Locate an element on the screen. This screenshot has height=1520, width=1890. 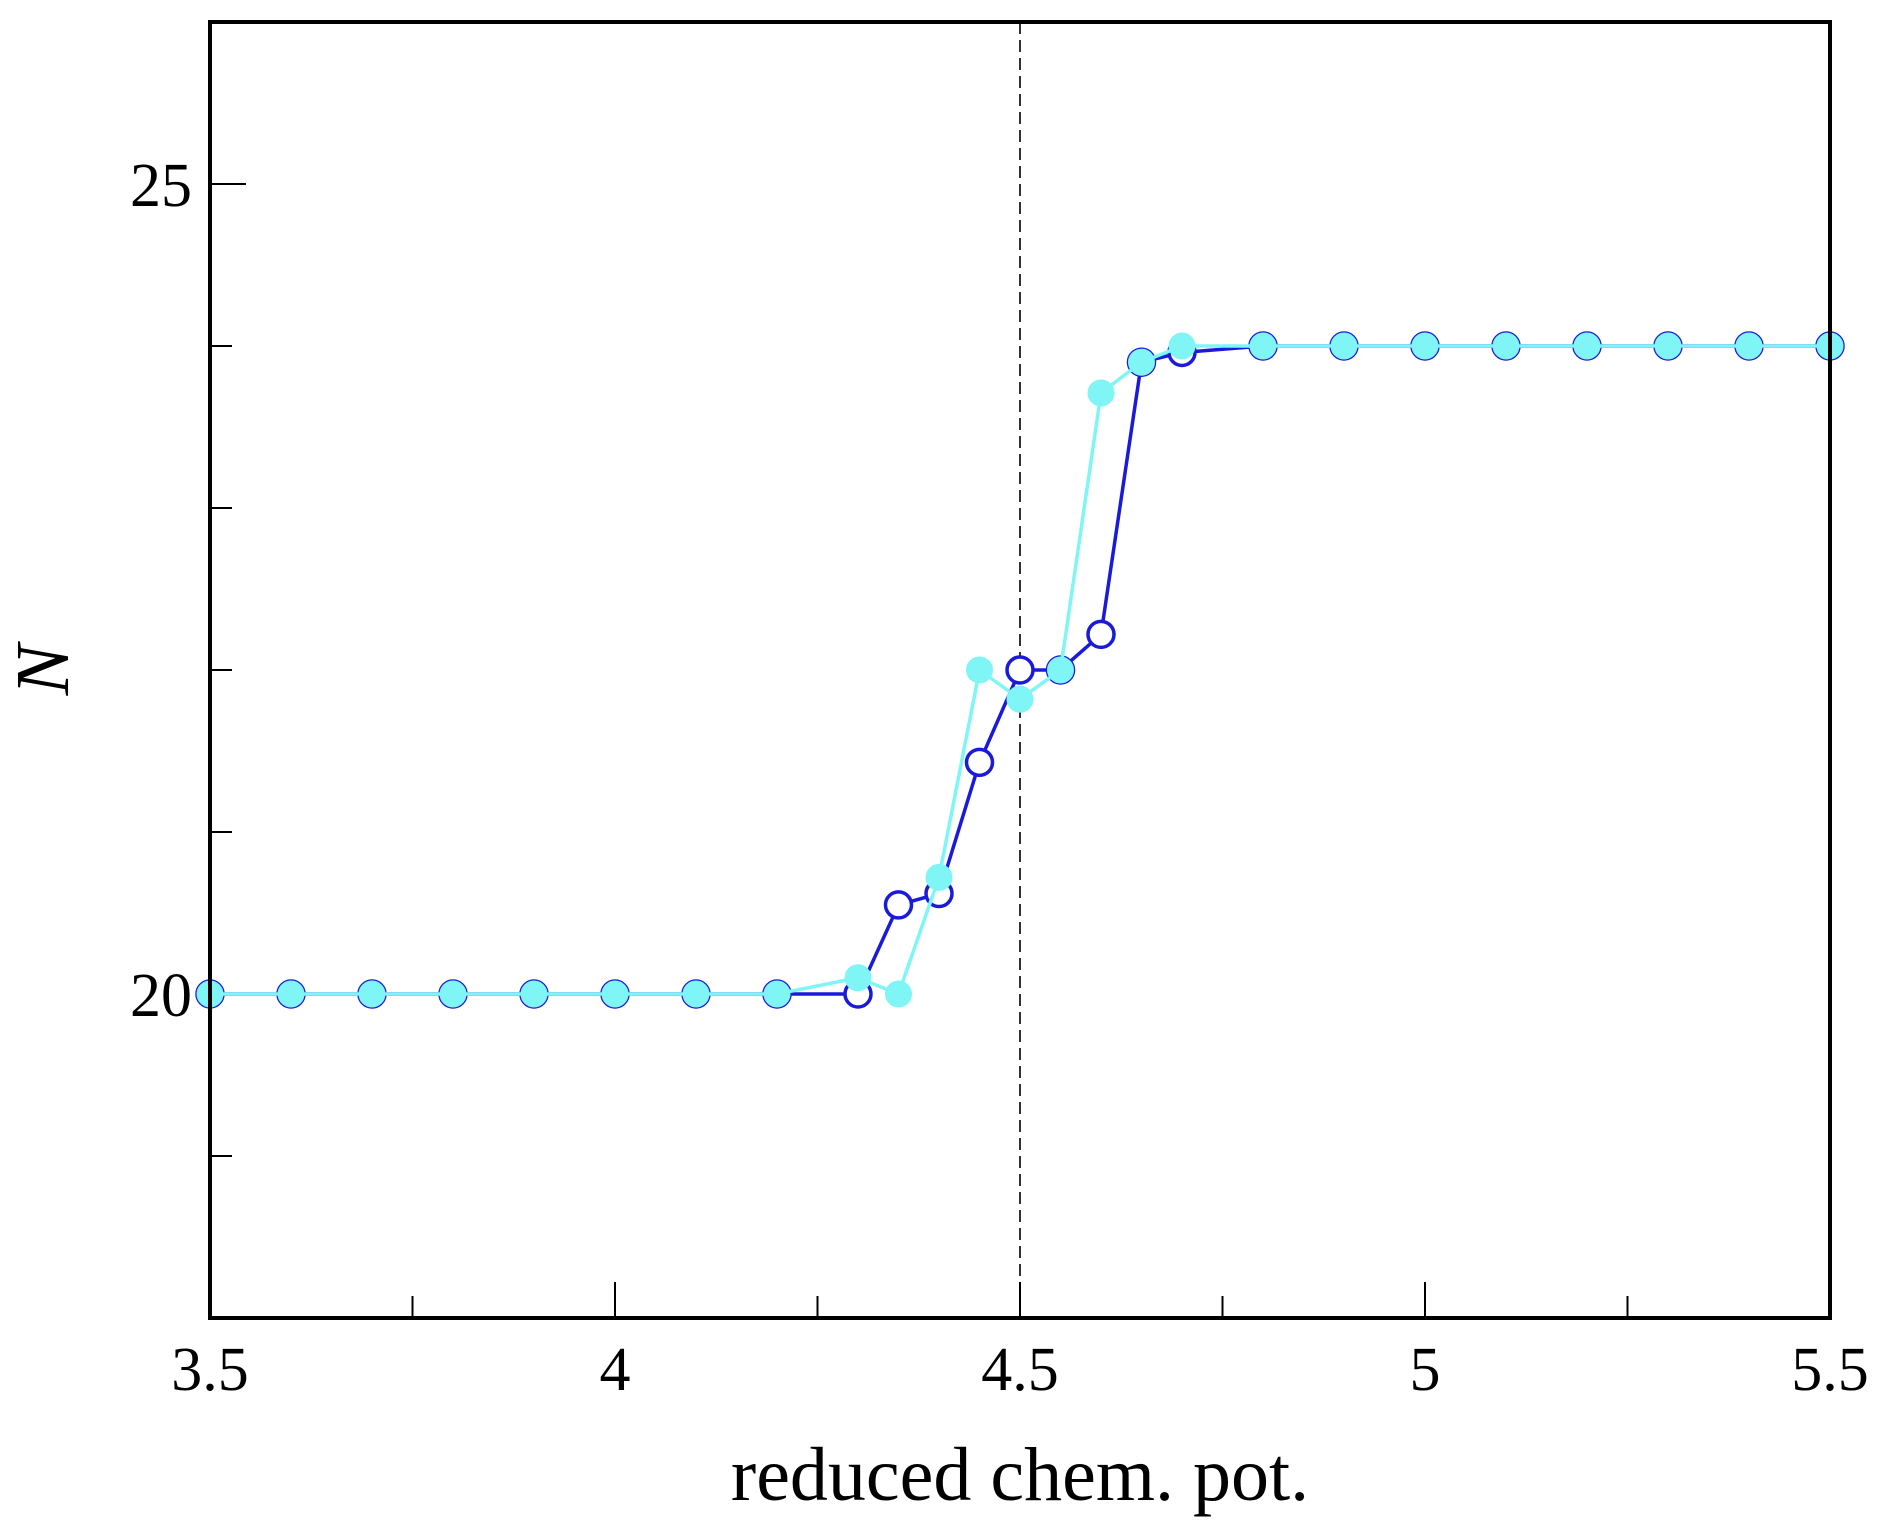
x-tick-label: 3.5 is located at coordinates (210, 1370).